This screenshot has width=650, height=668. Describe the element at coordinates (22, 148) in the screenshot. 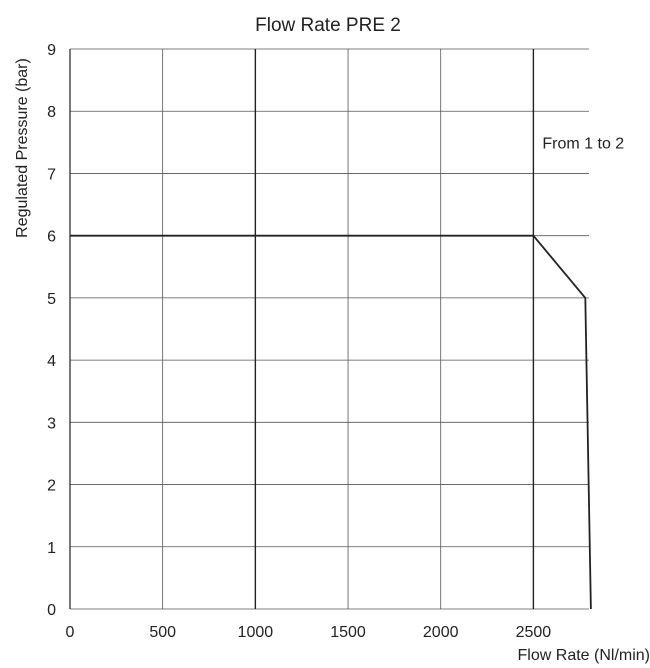

I see `y-axis-label: Regulated Pressure (bar)` at that location.